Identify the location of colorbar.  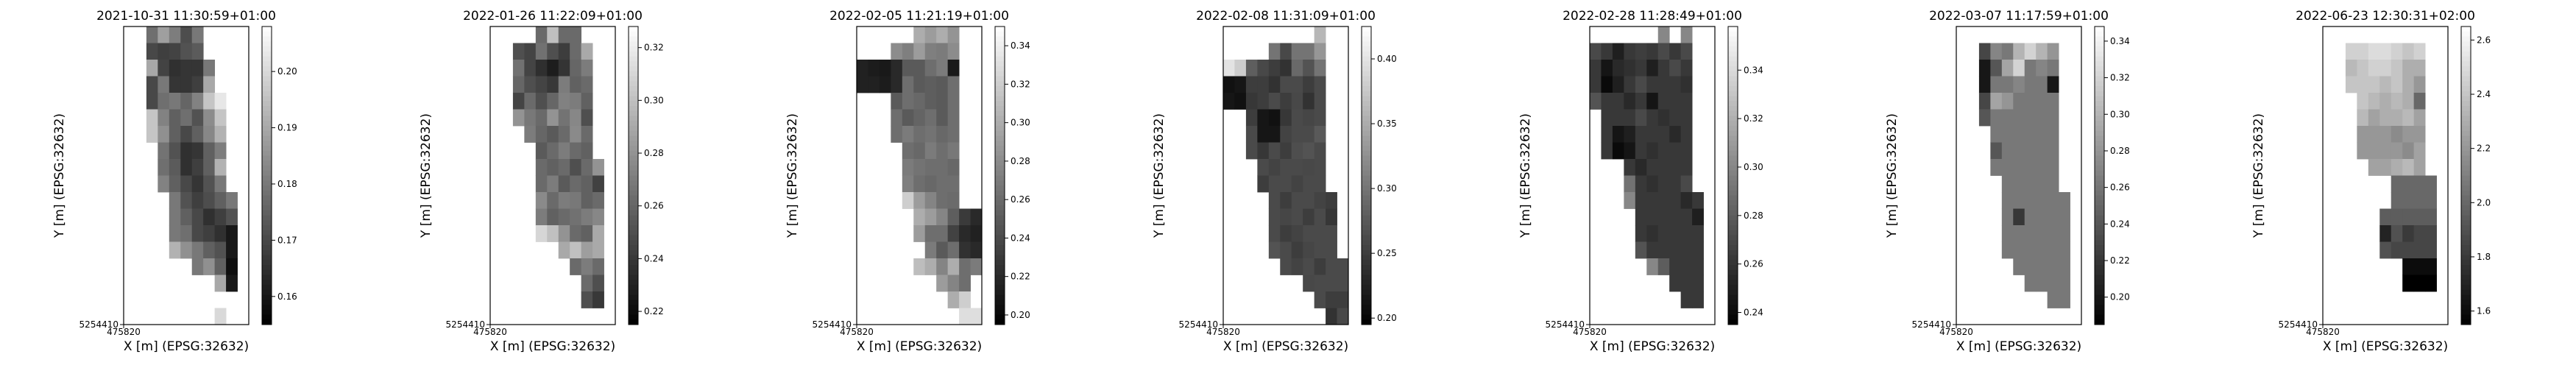
(633, 175).